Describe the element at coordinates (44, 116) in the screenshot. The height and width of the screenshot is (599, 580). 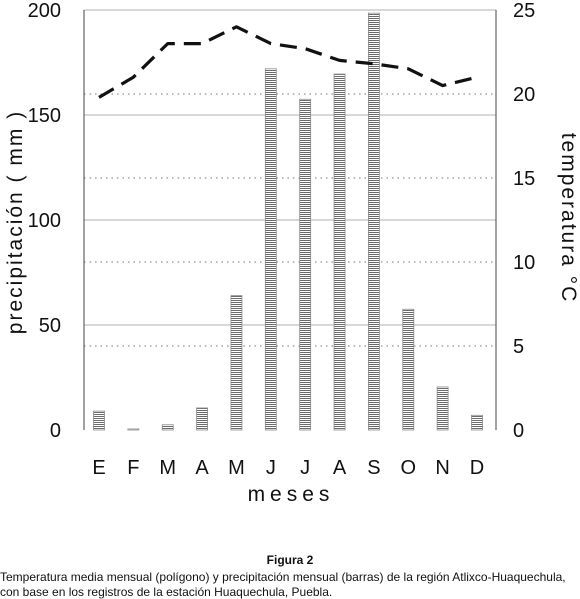
I see `y-tick-label: 150` at that location.